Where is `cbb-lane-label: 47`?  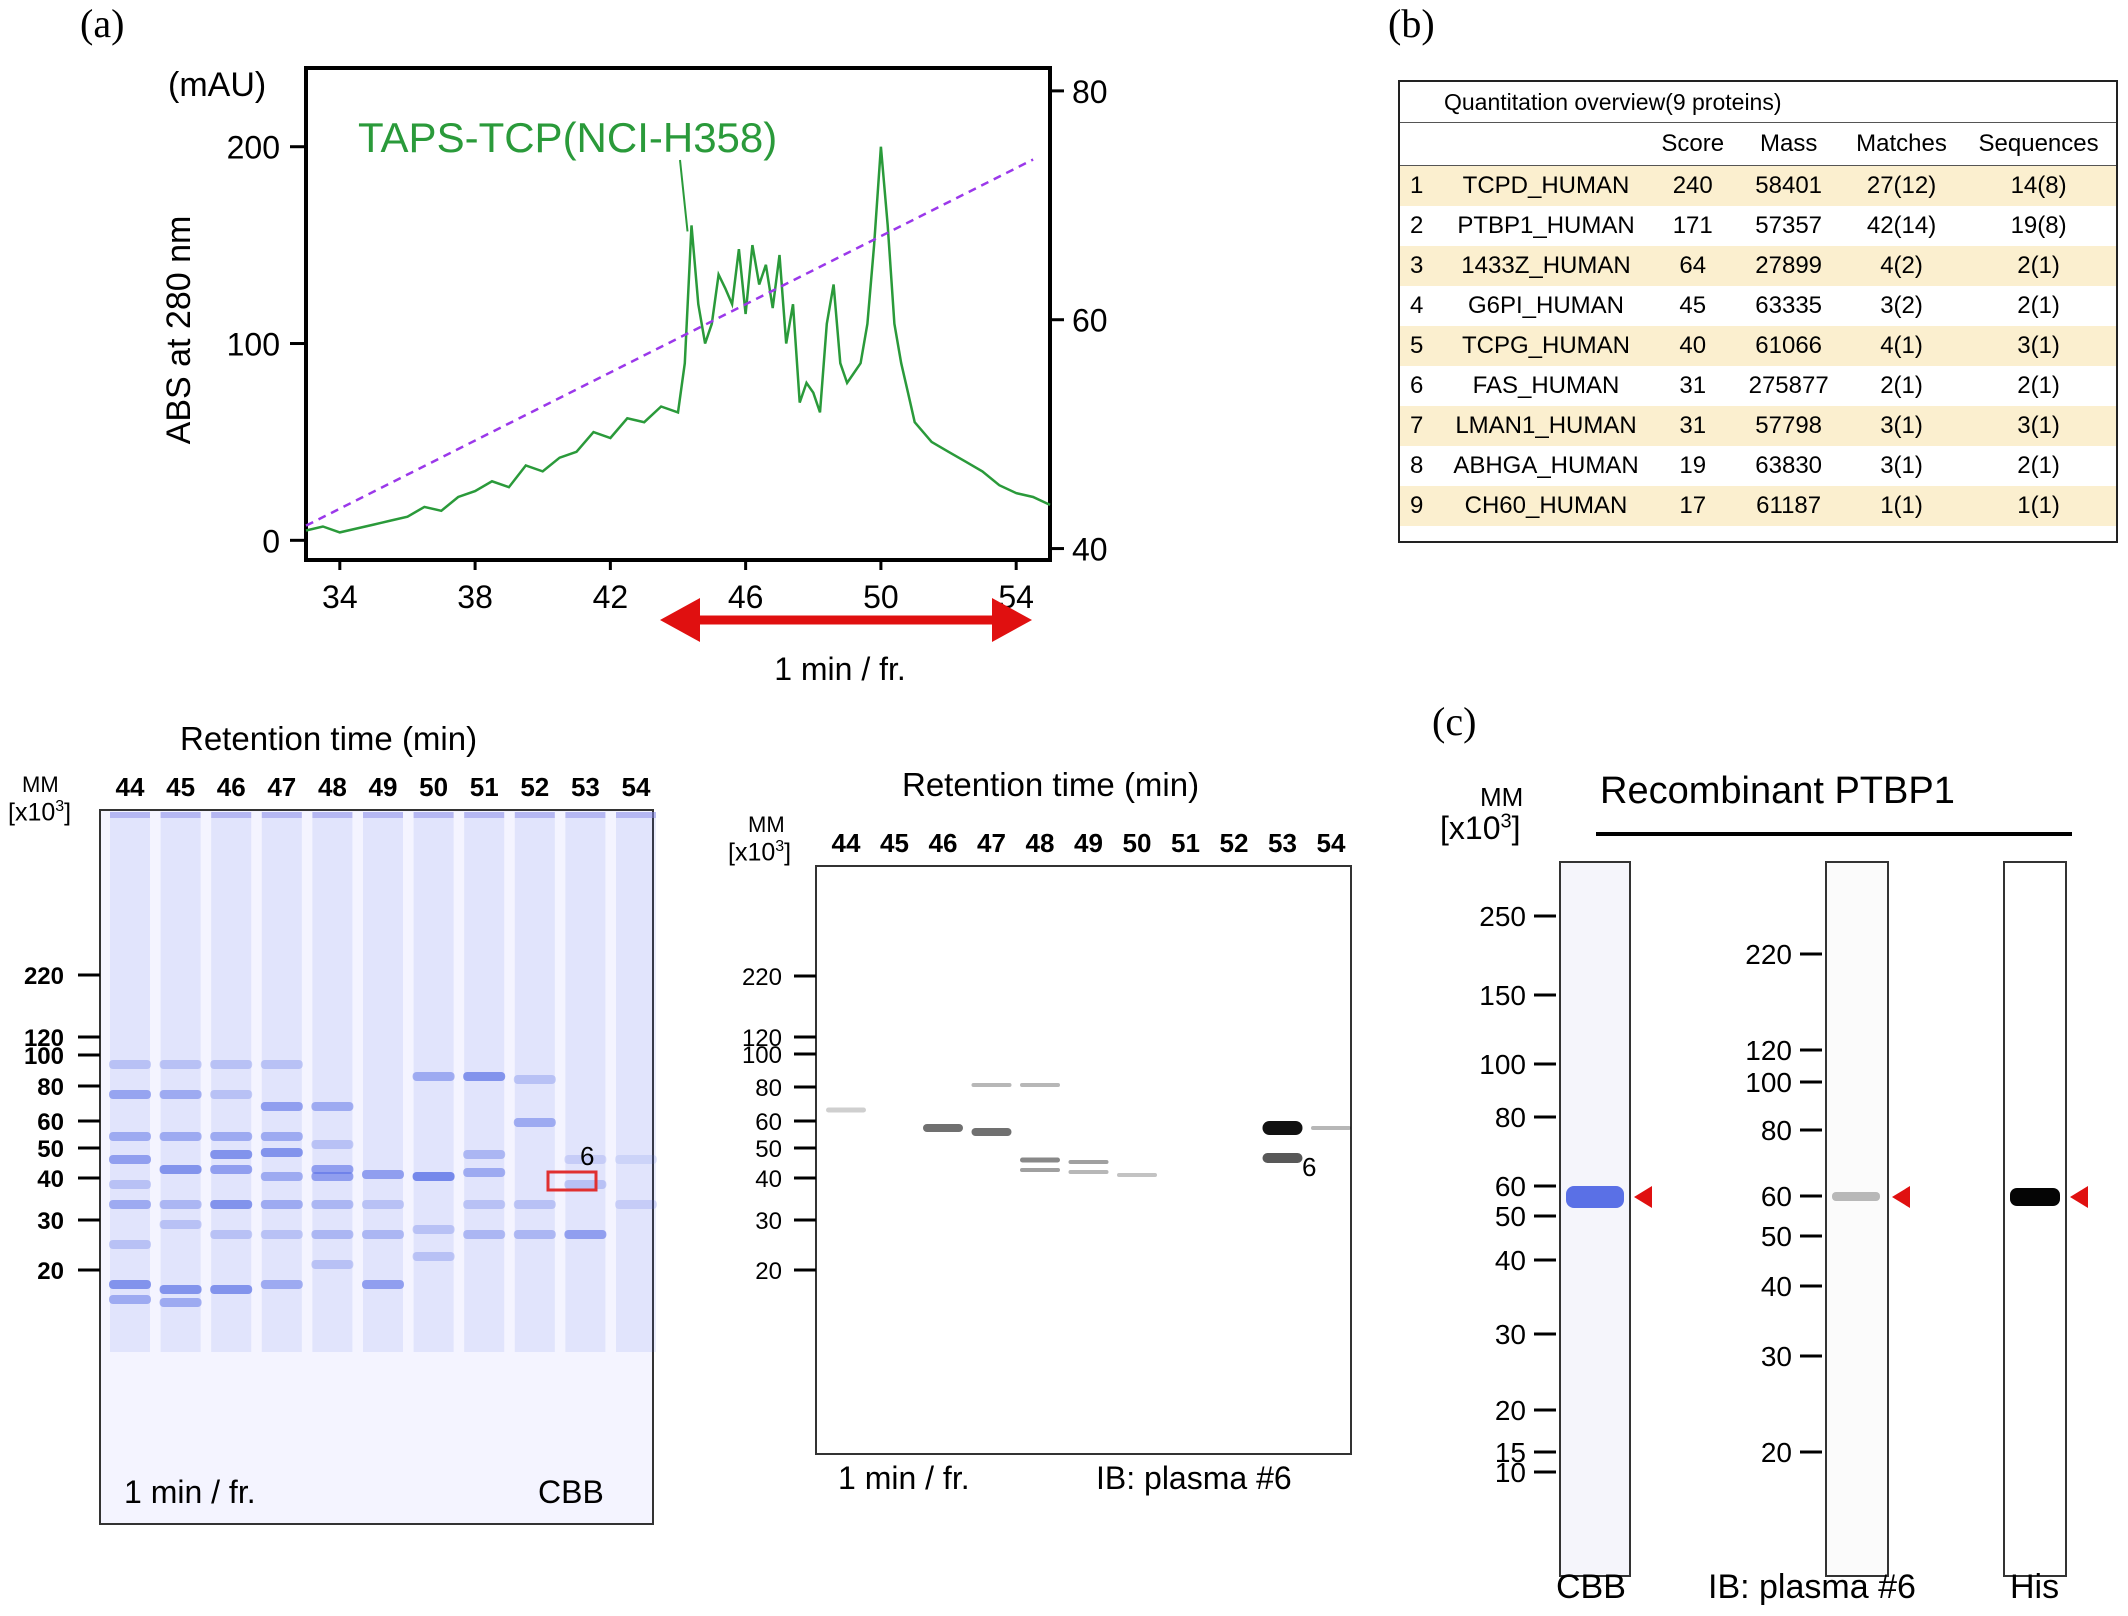
cbb-lane-label: 47 is located at coordinates (281, 787).